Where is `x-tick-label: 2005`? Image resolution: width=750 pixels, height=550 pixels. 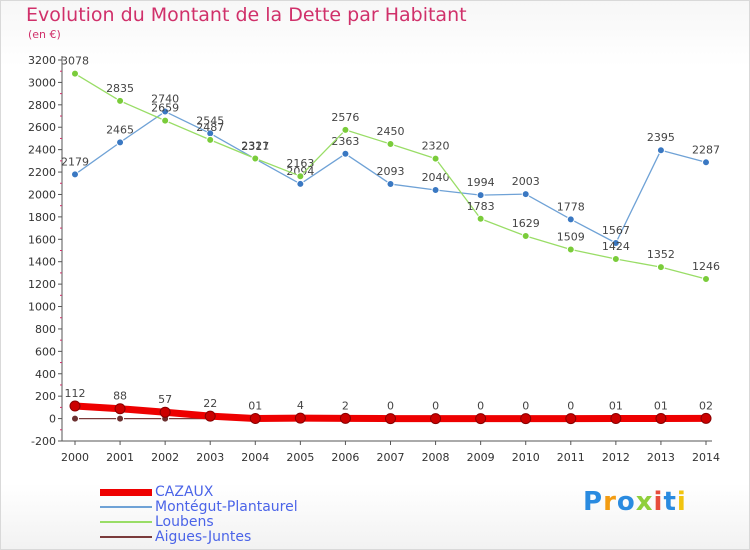
x-tick-label: 2005 is located at coordinates (300, 457).